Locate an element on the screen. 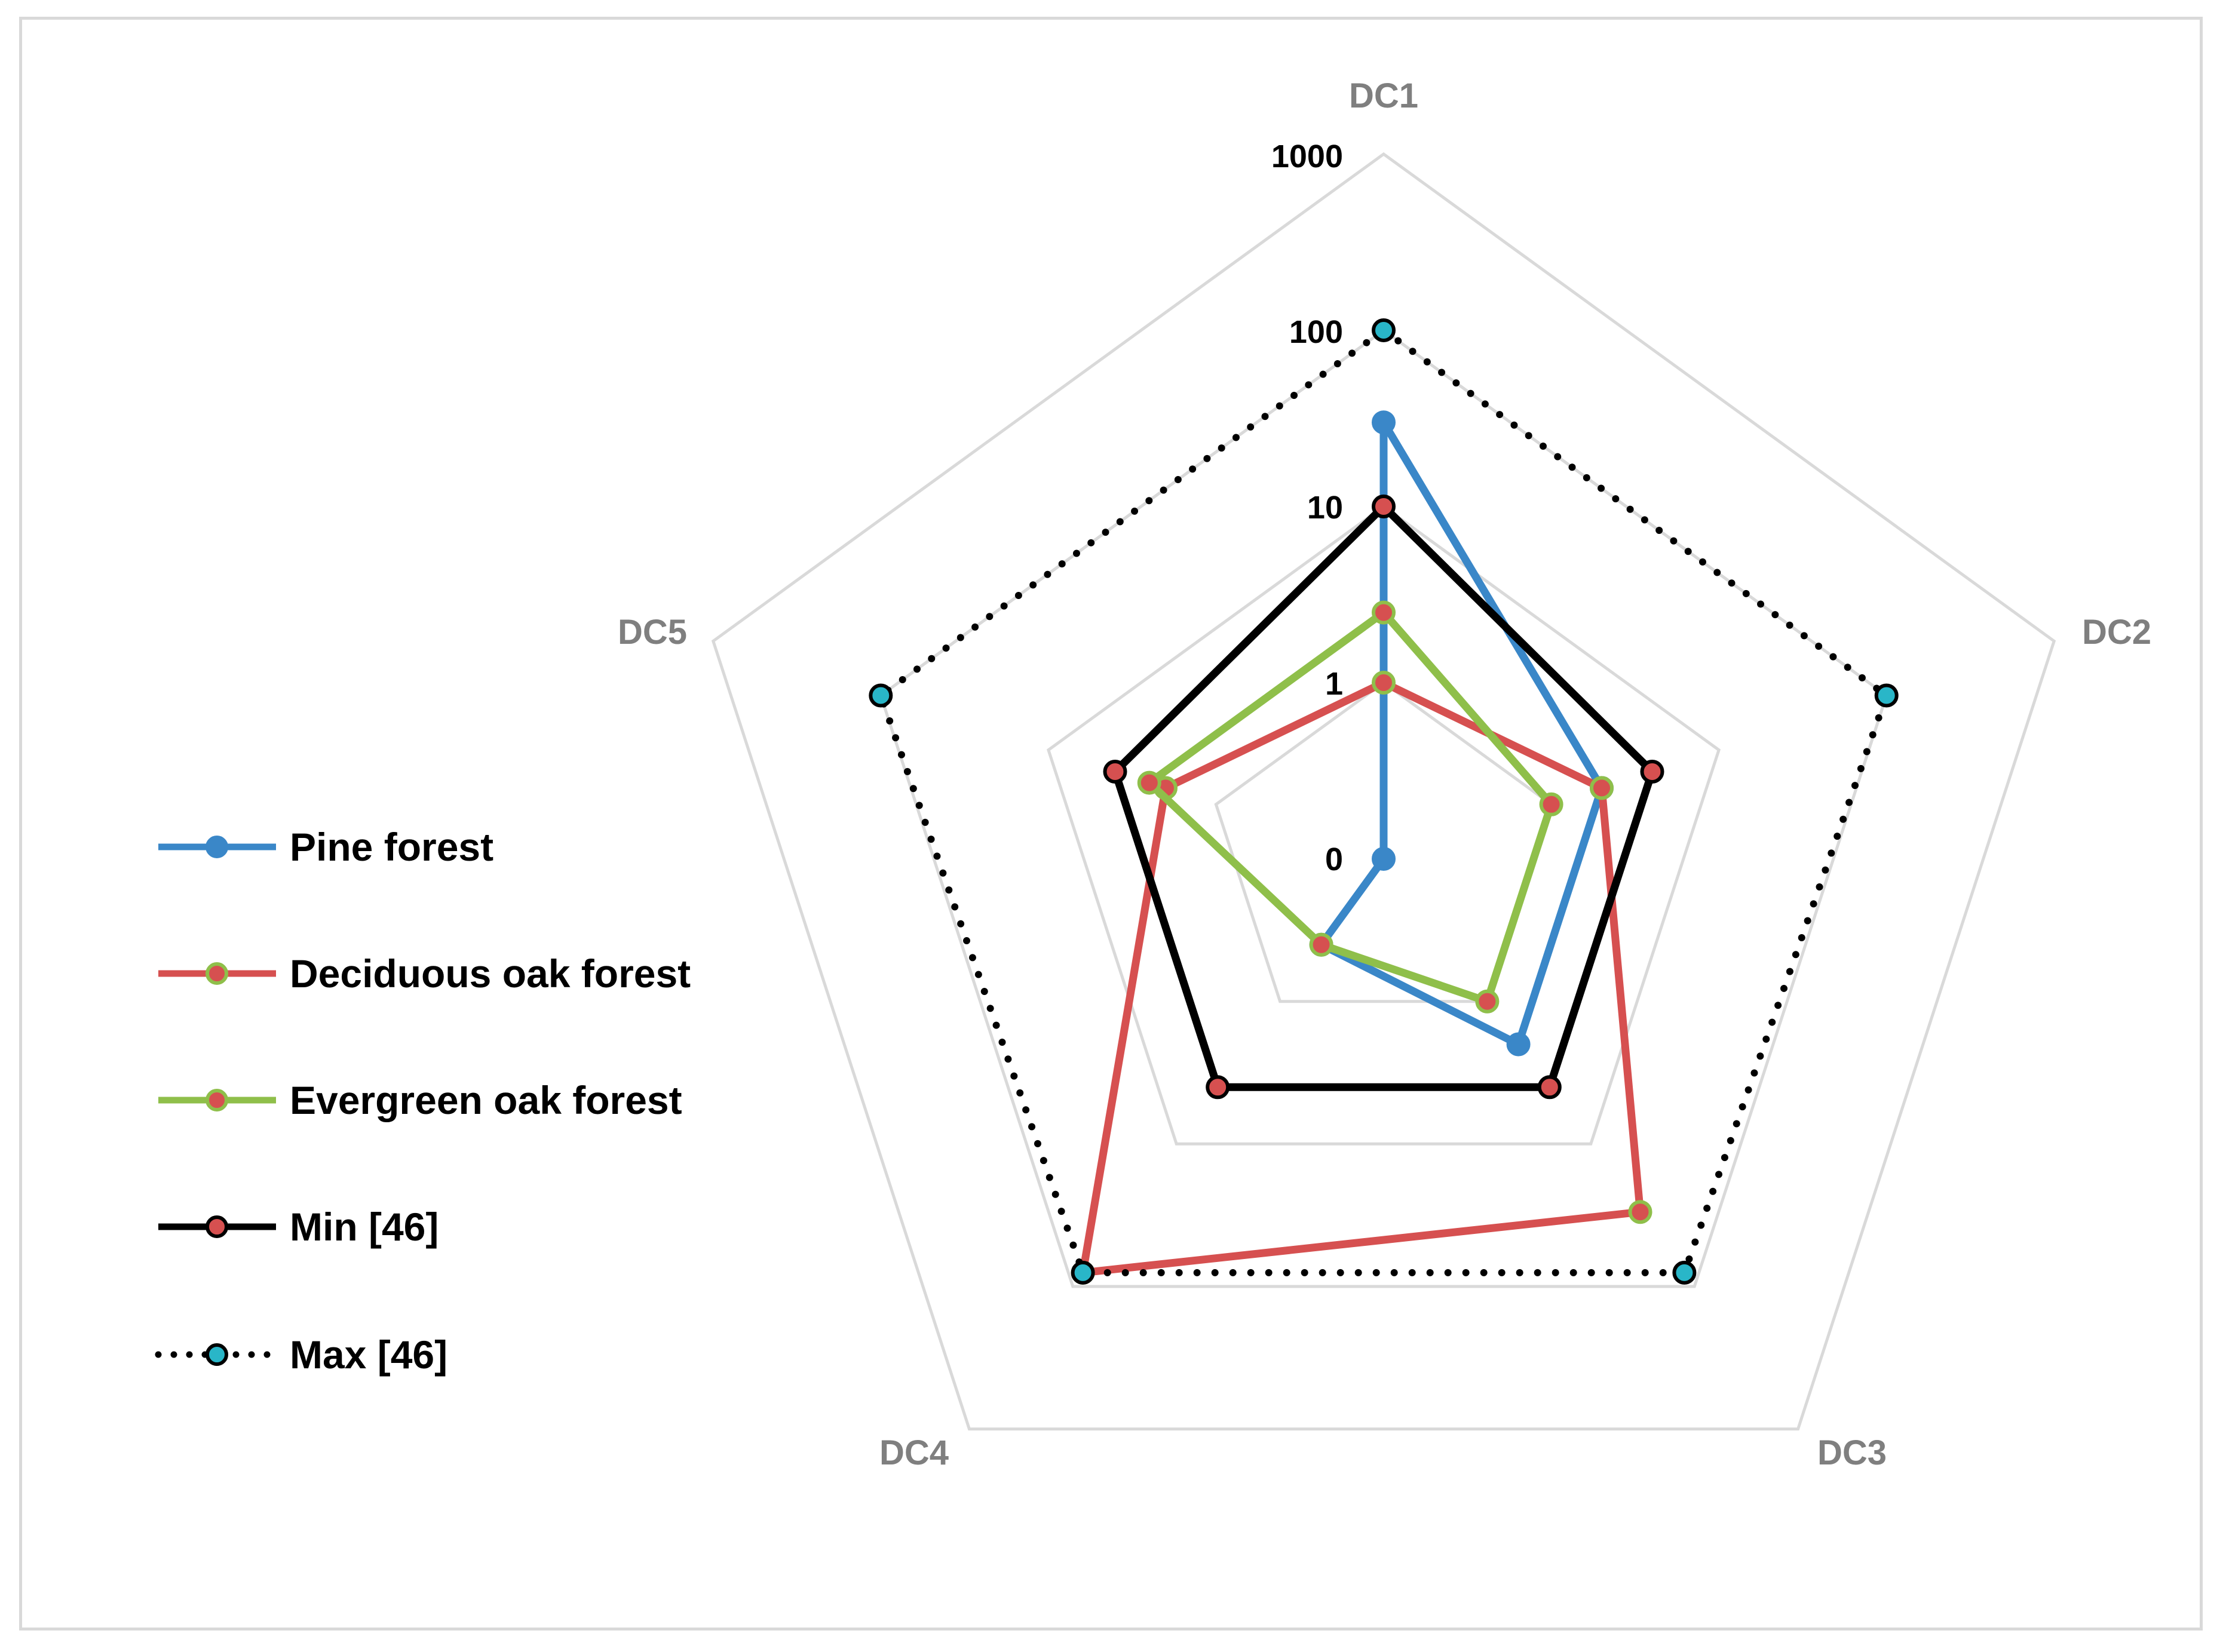 Image resolution: width=2229 pixels, height=1652 pixels. tick-label-0: 0 is located at coordinates (1334, 859).